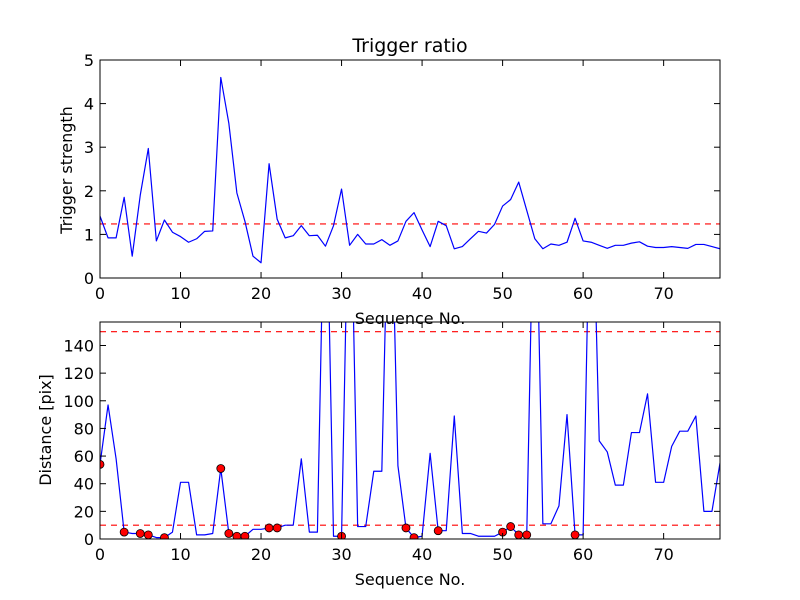 This screenshot has height=600, width=800. What do you see at coordinates (583, 554) in the screenshot?
I see `bottom-x-tick-label: 60` at bounding box center [583, 554].